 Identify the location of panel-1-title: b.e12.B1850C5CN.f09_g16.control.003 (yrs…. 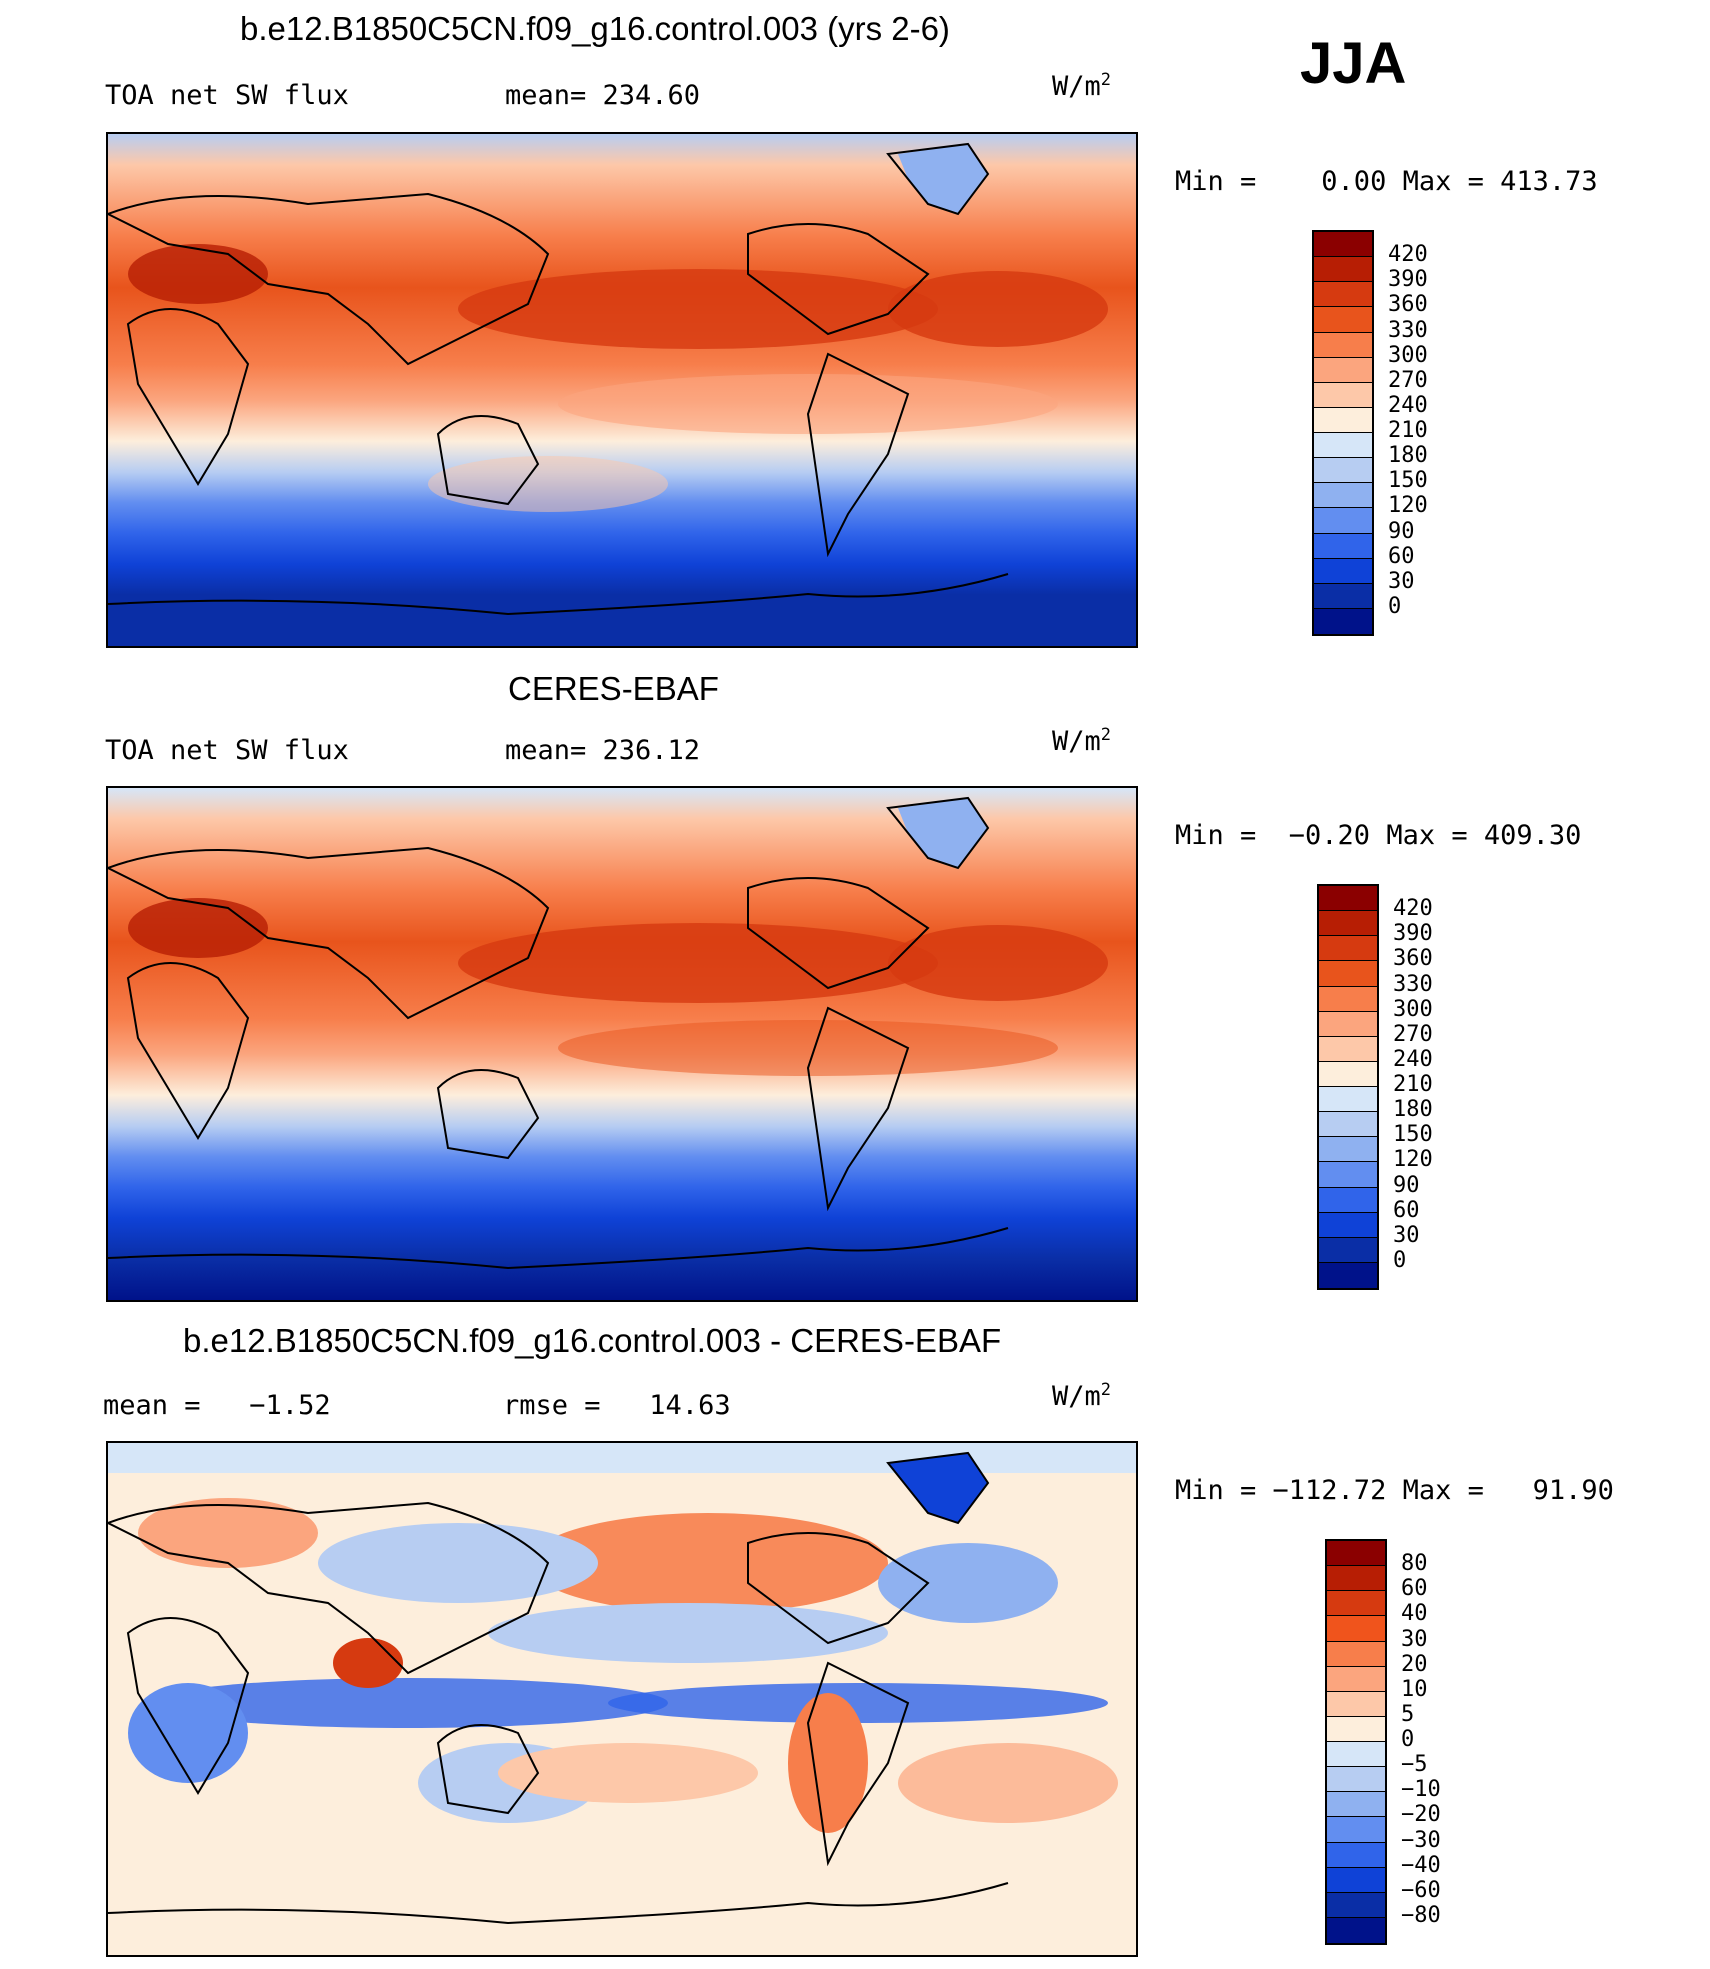
(595, 28).